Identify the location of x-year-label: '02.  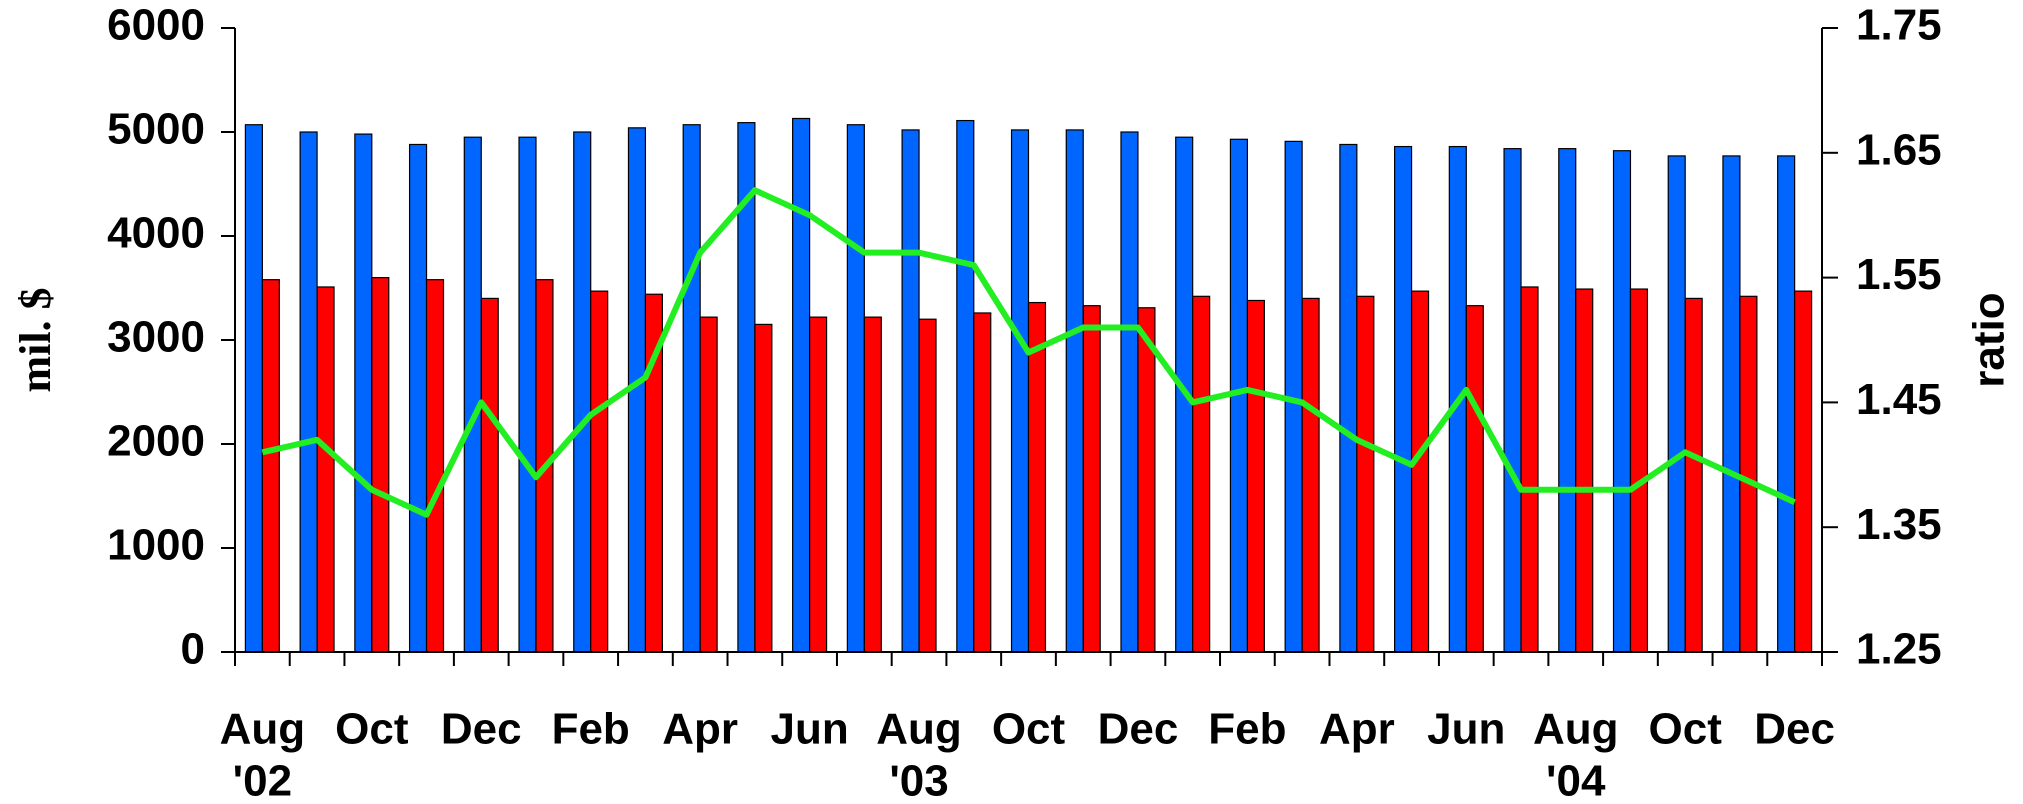
(262, 780).